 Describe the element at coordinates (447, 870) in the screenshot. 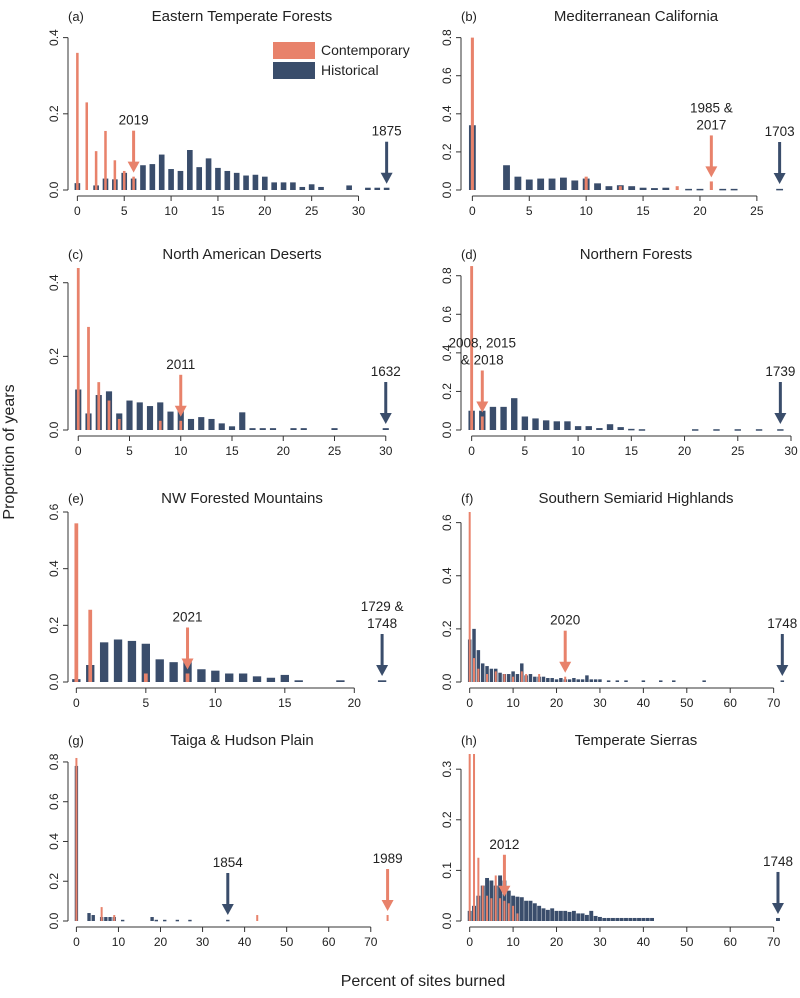

I see `y-tick-label: 0.1` at that location.